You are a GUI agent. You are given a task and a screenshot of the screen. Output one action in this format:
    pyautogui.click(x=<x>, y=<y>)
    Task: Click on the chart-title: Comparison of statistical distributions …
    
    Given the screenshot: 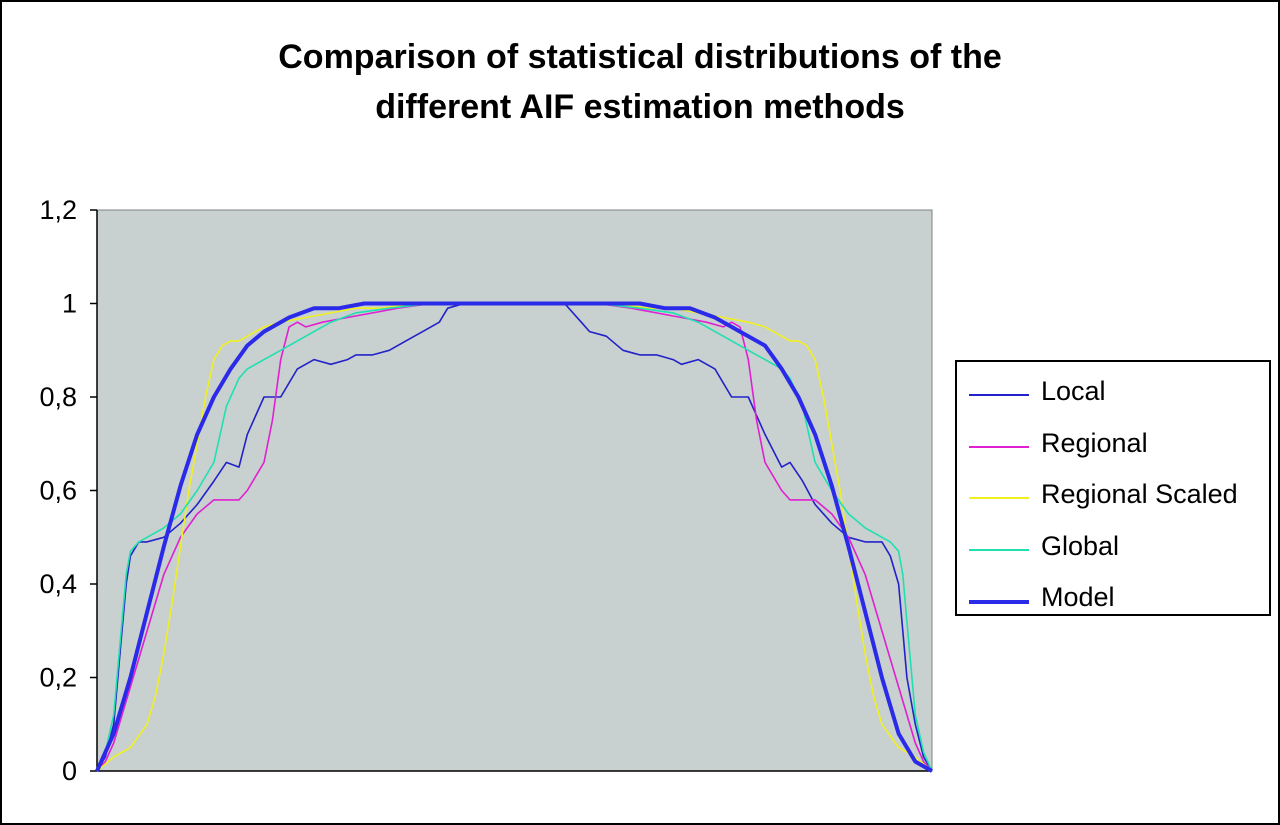 What is the action you would take?
    pyautogui.click(x=640, y=82)
    